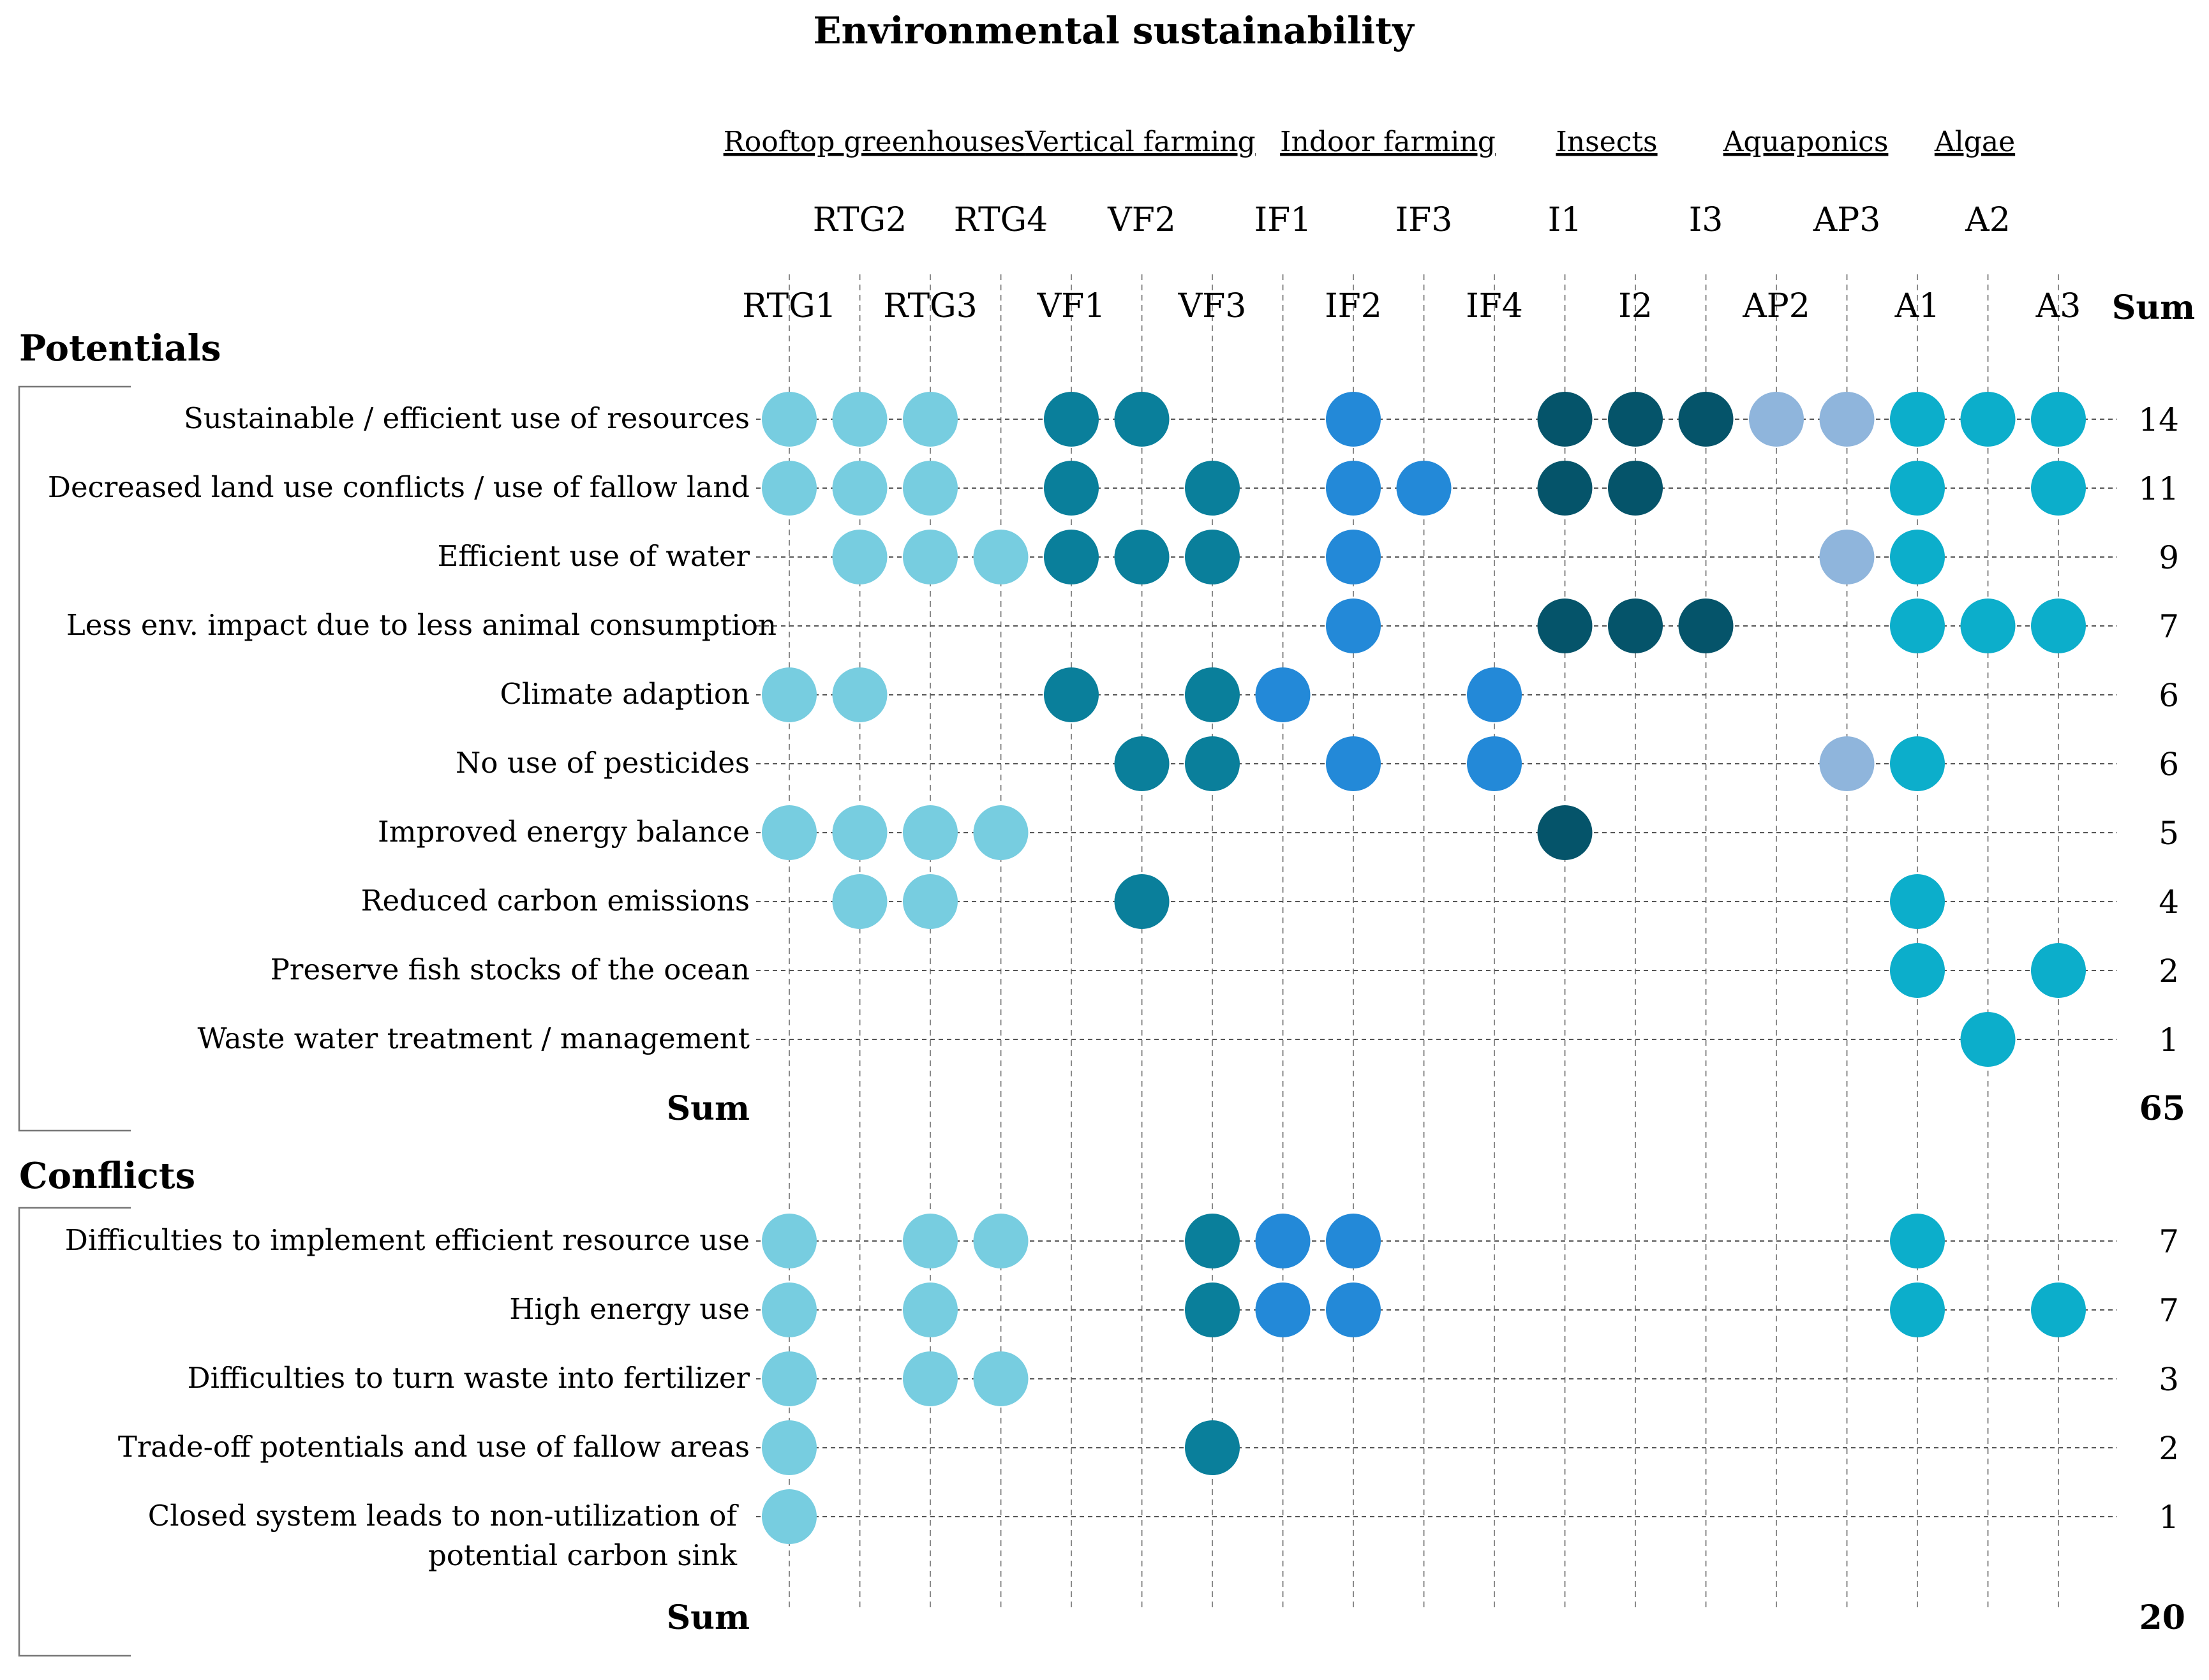  Describe the element at coordinates (1988, 220) in the screenshot. I see `column-header-a2: A2` at that location.